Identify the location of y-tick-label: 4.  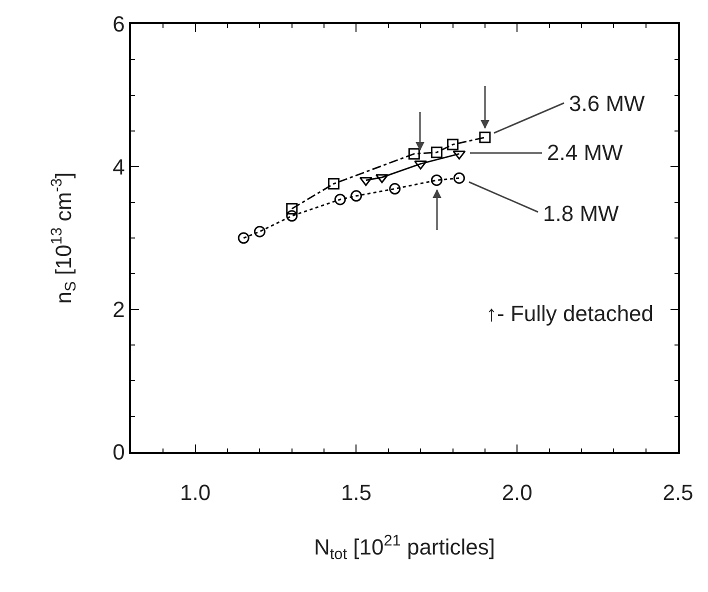
(118, 167).